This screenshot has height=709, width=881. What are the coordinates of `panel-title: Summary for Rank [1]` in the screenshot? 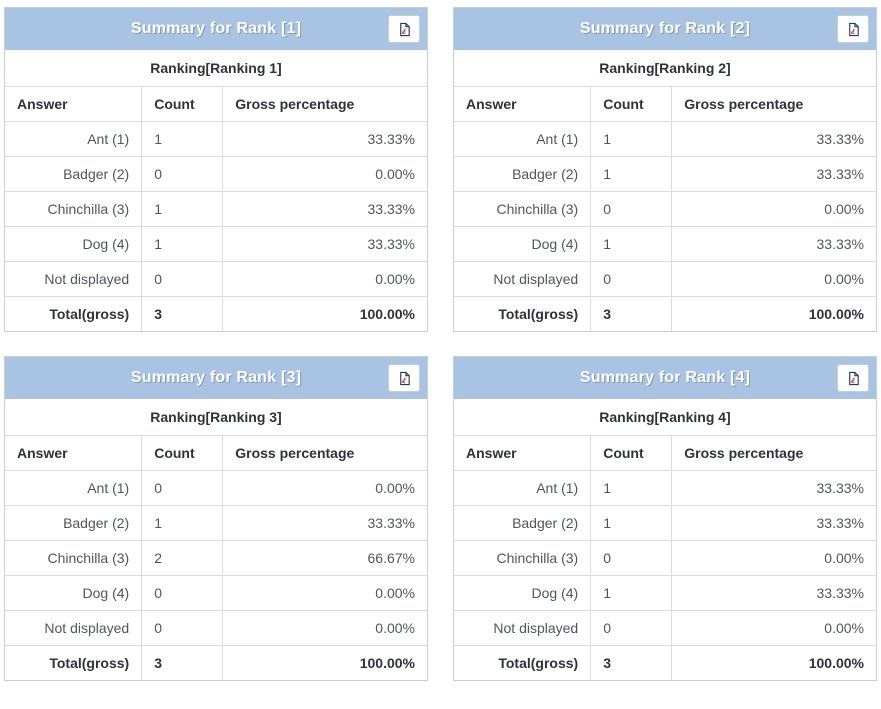 It's located at (216, 28).